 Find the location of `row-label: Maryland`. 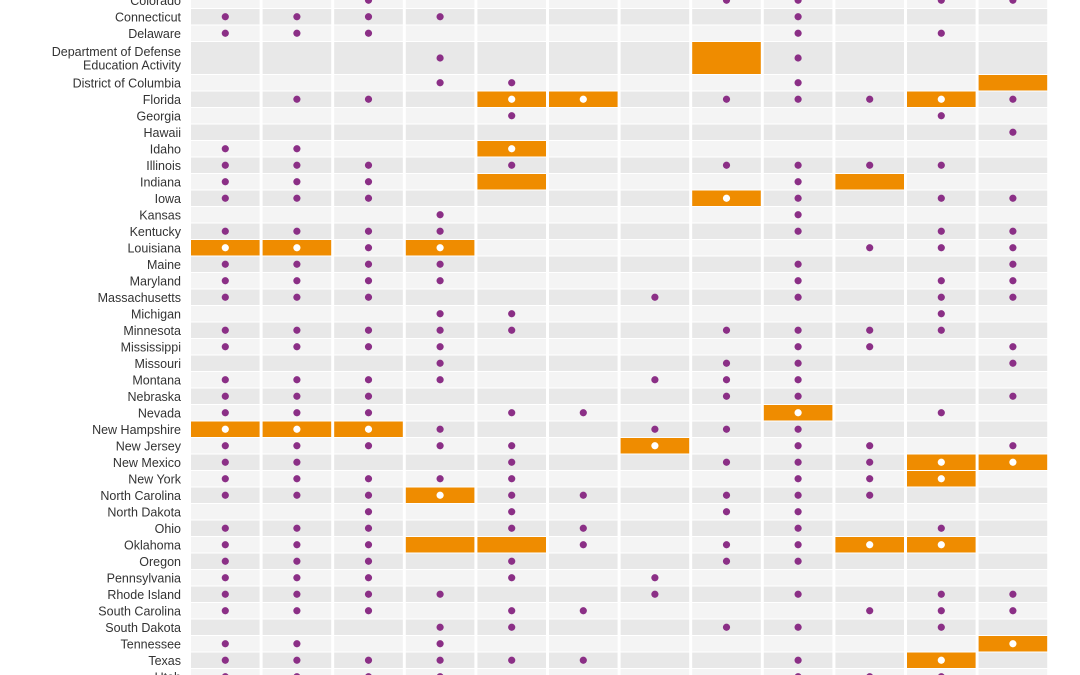

row-label: Maryland is located at coordinates (155, 281).